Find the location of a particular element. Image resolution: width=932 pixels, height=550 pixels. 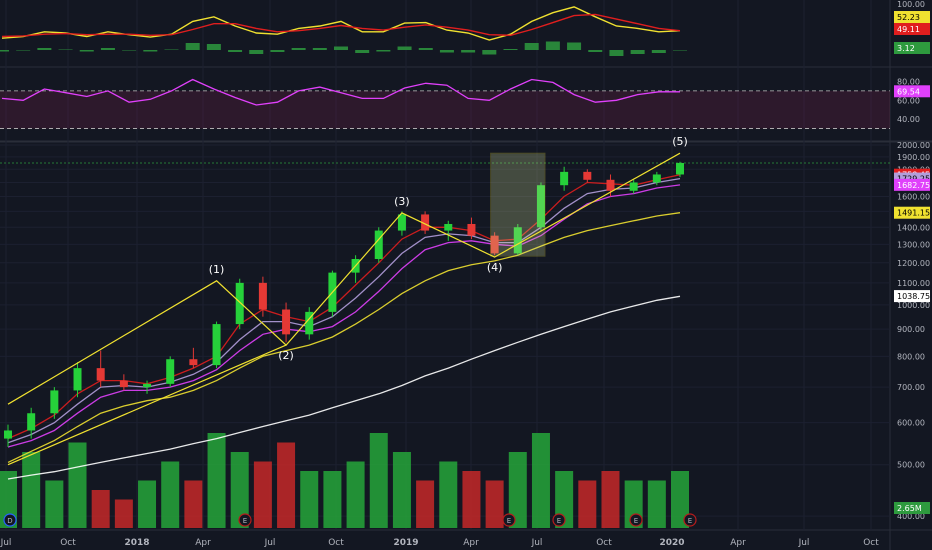

wave-label: (2) is located at coordinates (286, 355).